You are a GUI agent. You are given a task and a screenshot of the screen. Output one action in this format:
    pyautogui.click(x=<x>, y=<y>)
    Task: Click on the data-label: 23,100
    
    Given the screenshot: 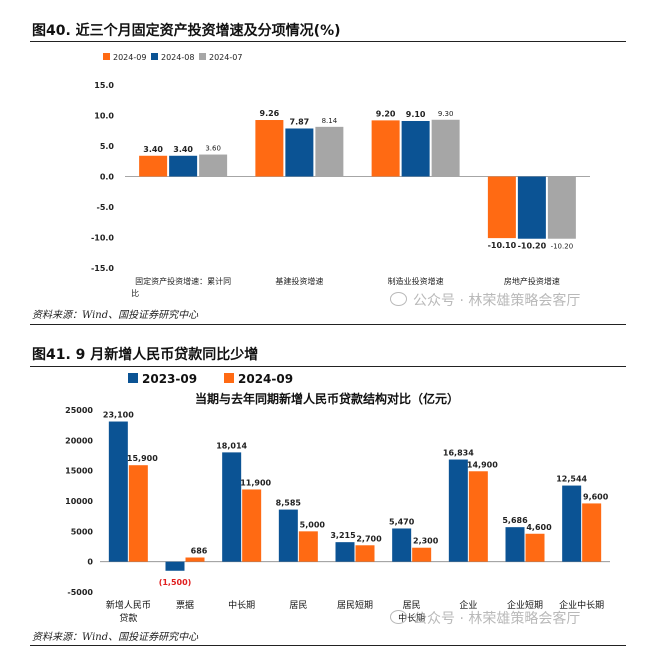 What is the action you would take?
    pyautogui.click(x=118, y=415)
    